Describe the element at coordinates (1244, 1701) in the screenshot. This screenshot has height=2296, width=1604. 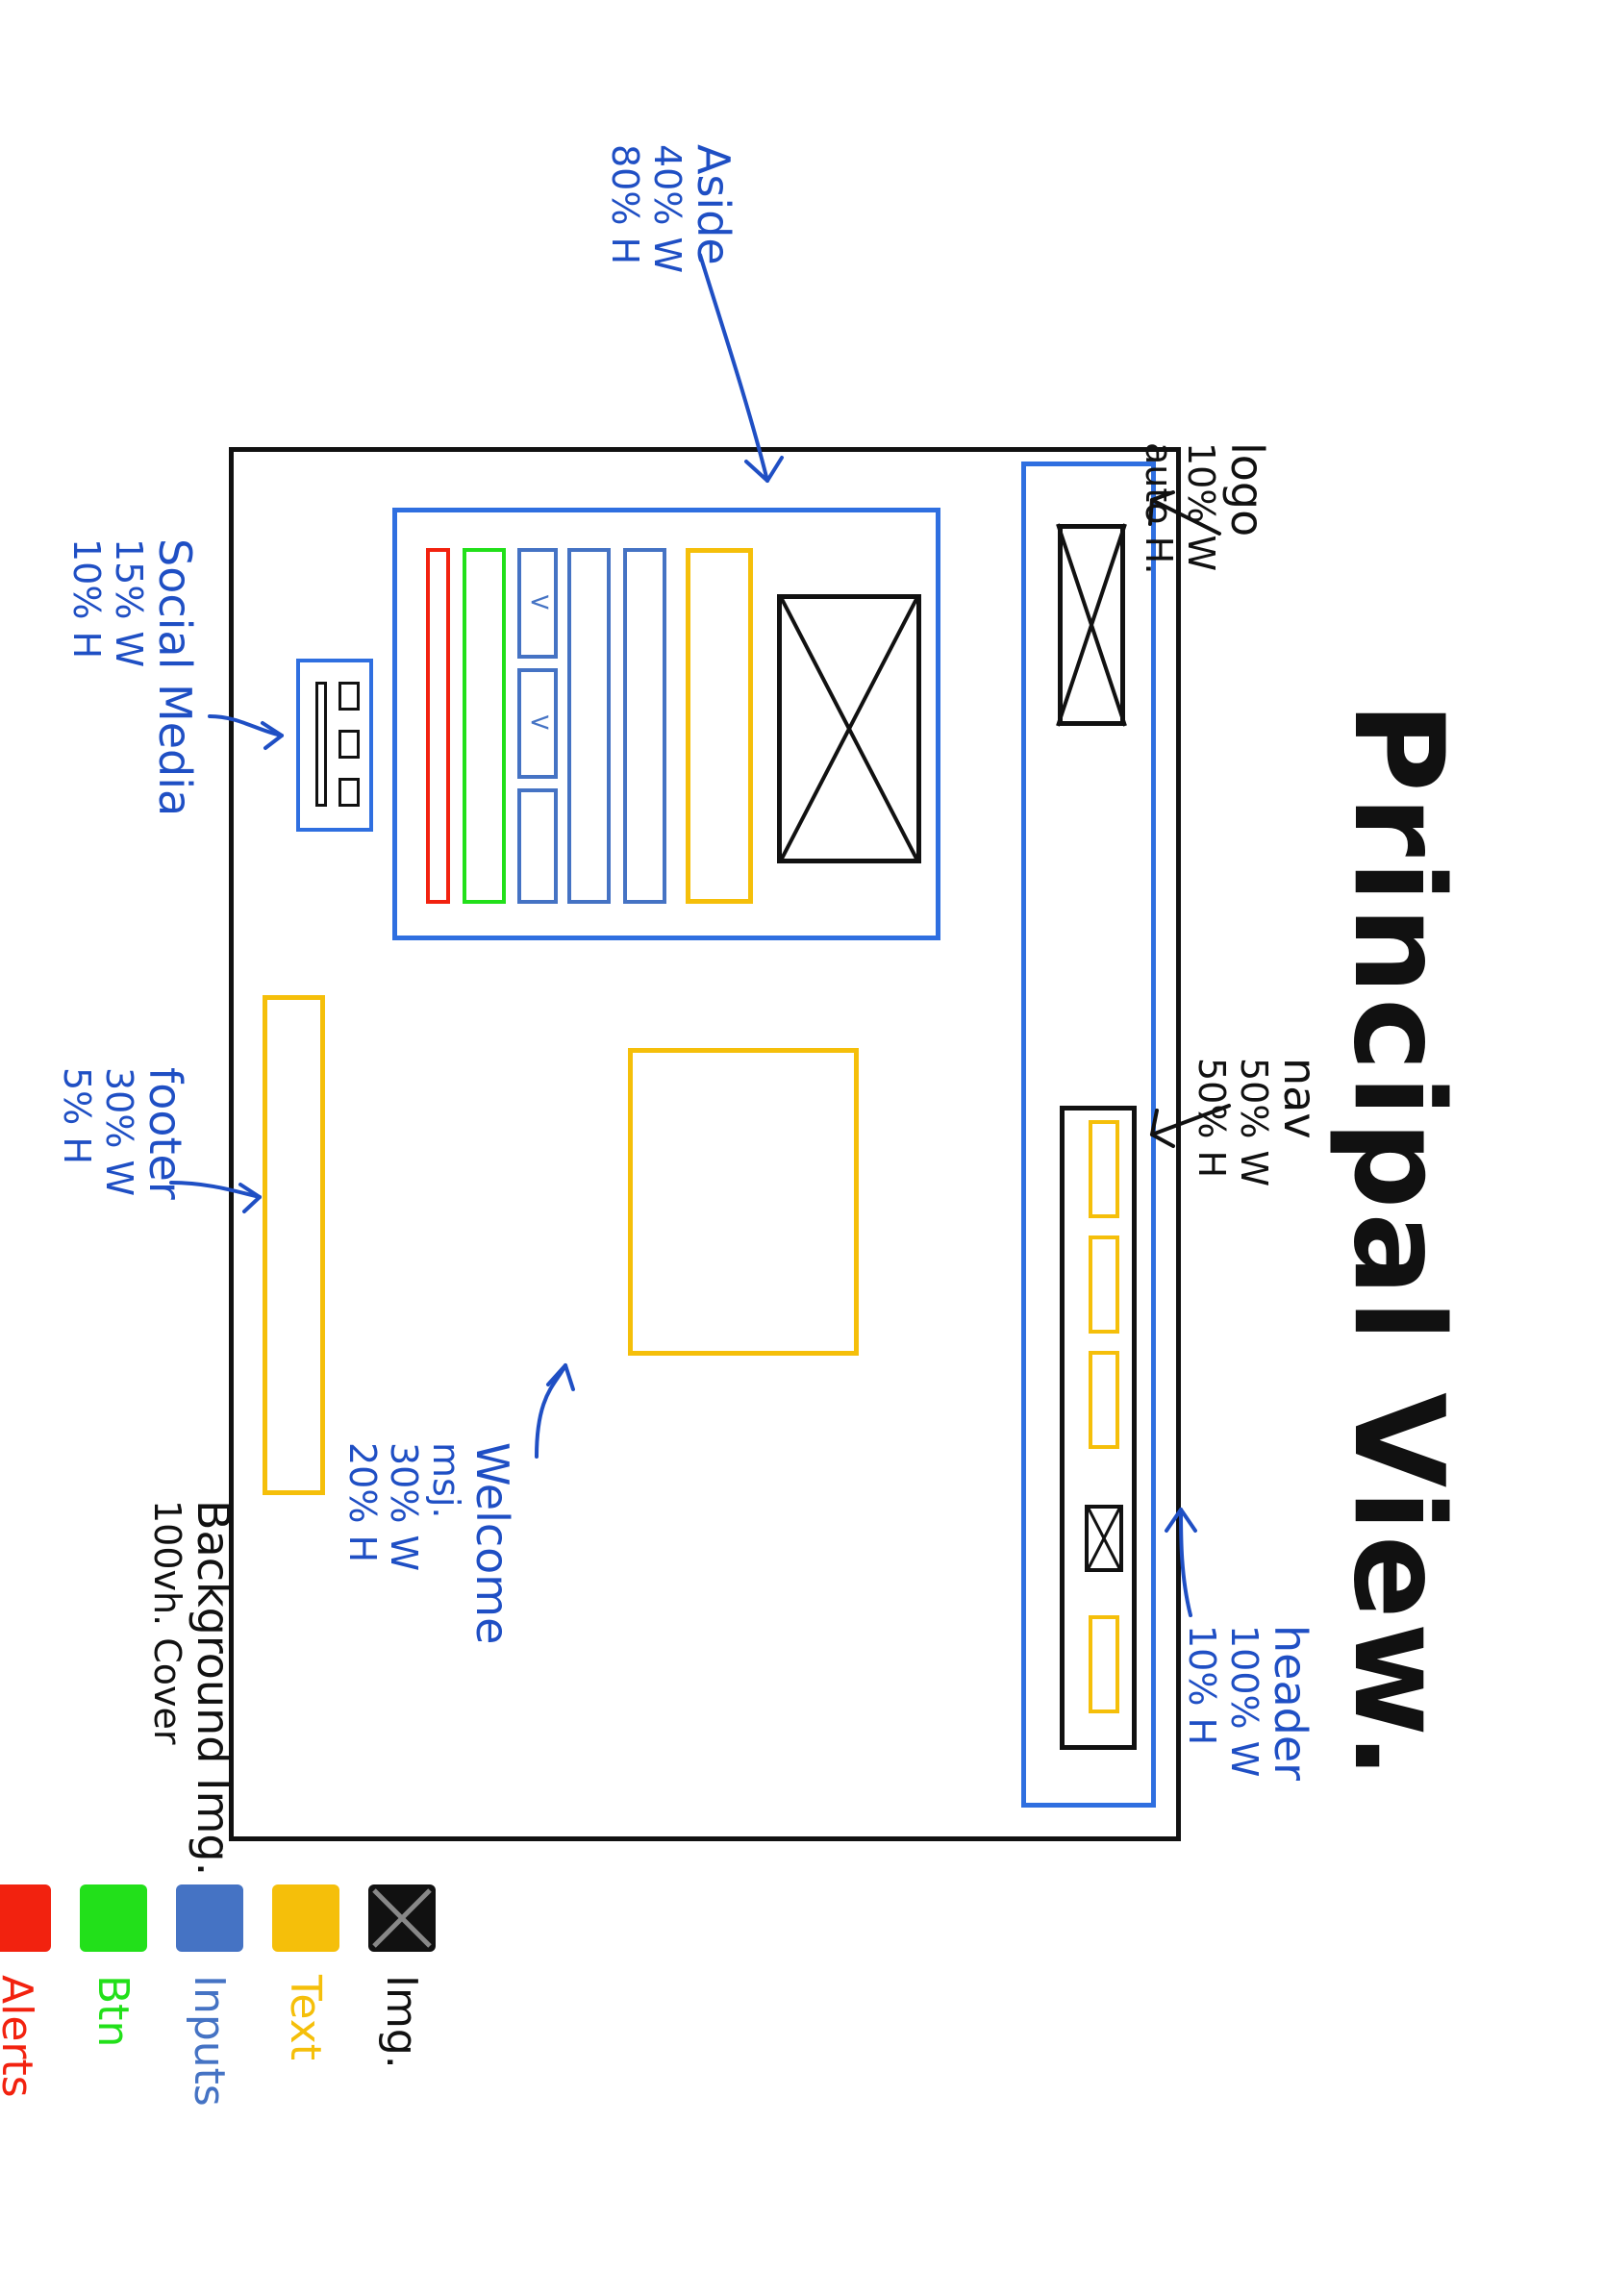
I see `annotation-header-width: 100% W` at that location.